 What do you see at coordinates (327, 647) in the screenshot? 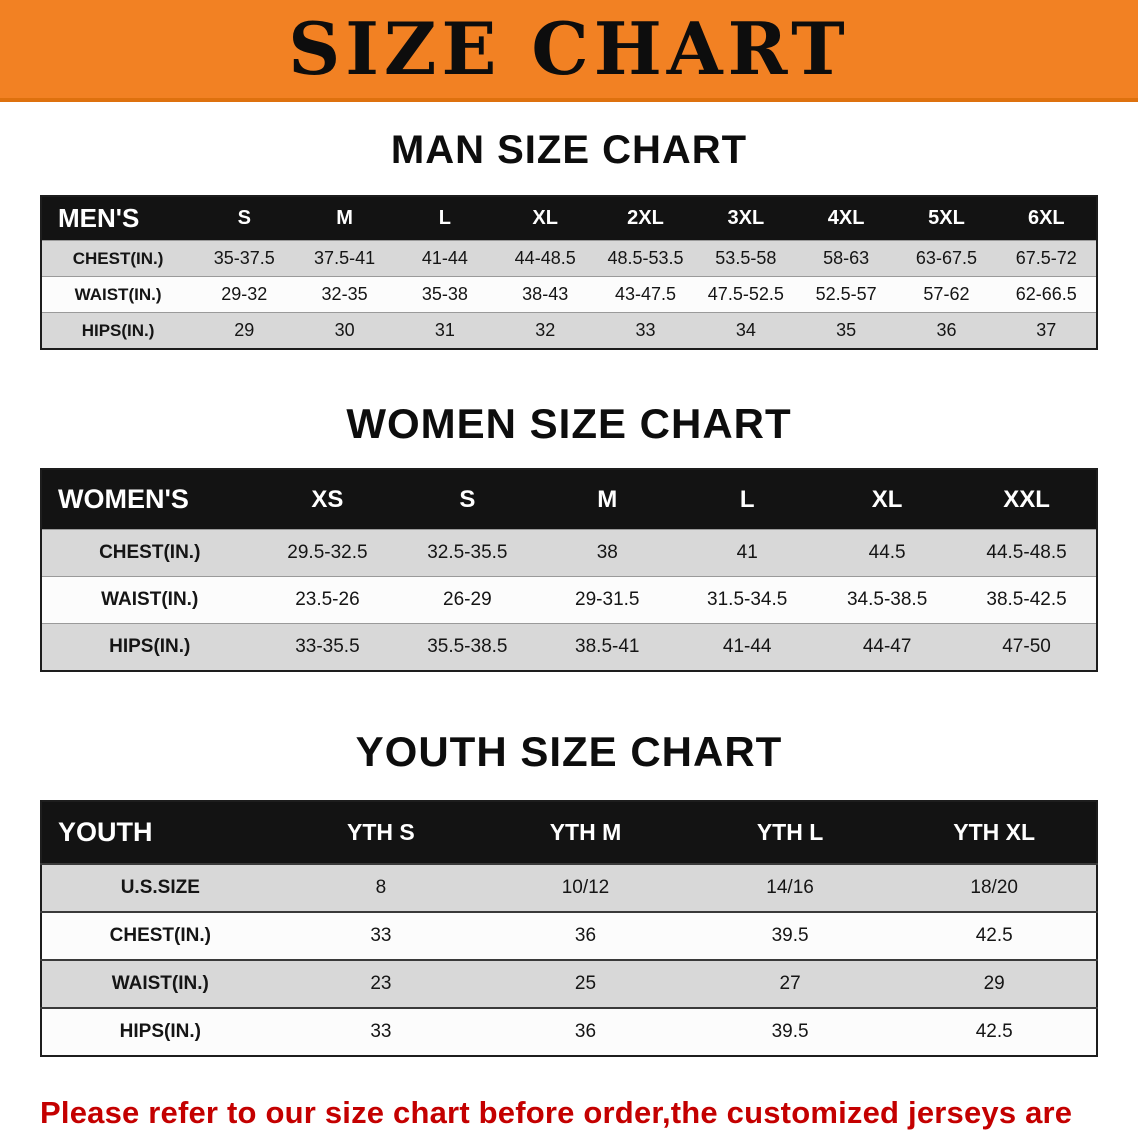
I see `size-value-cell: 33-35.5` at bounding box center [327, 647].